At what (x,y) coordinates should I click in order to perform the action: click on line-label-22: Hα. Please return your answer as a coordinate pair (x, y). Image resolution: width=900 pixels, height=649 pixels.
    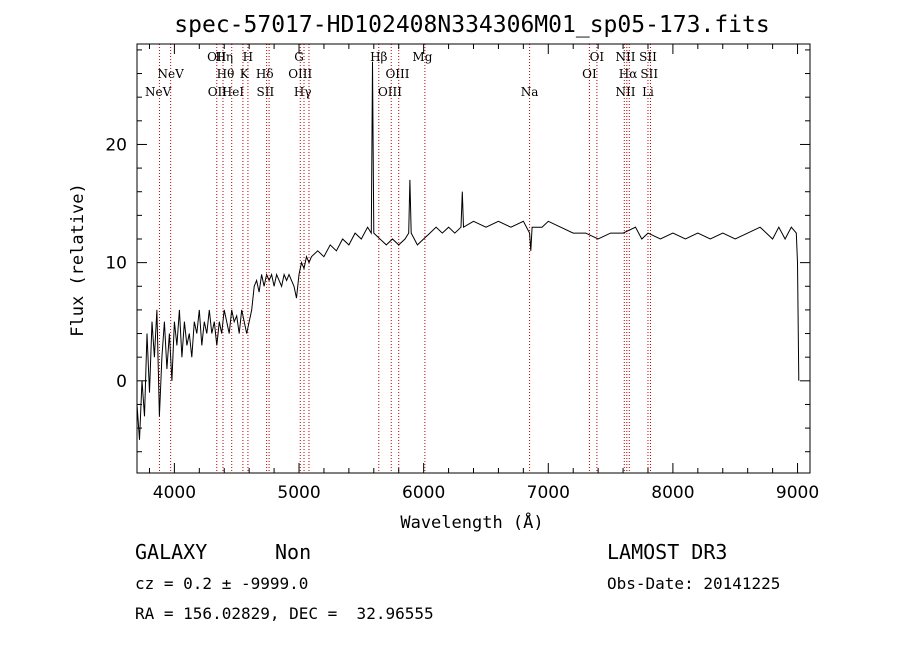
    Looking at the image, I should click on (628, 74).